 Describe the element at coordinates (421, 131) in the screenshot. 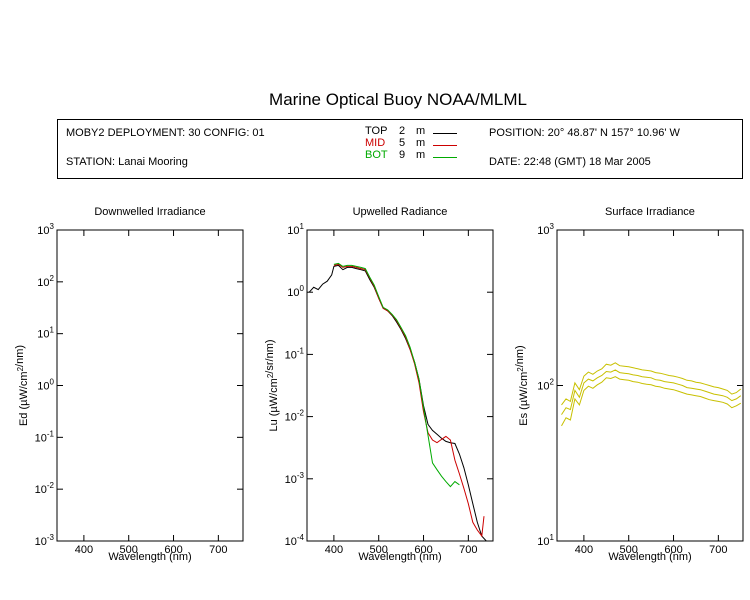

I see `legend-top-unit: m` at that location.